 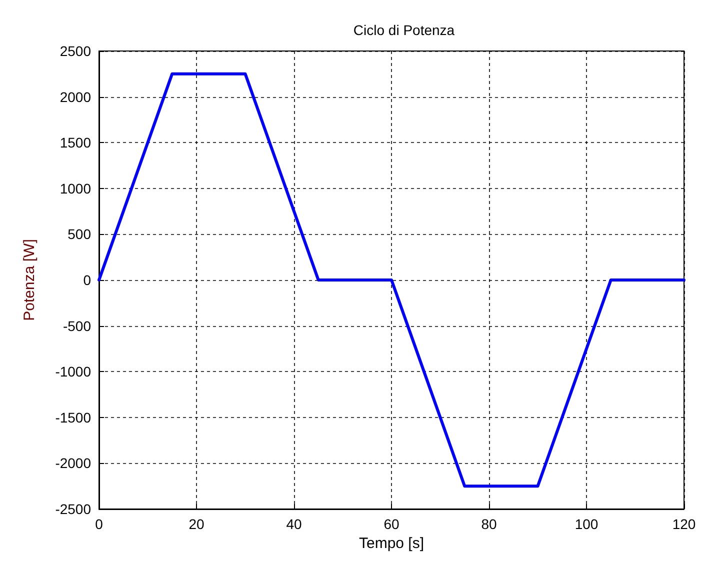 What do you see at coordinates (76, 96) in the screenshot?
I see `y-tick-label: 2000` at bounding box center [76, 96].